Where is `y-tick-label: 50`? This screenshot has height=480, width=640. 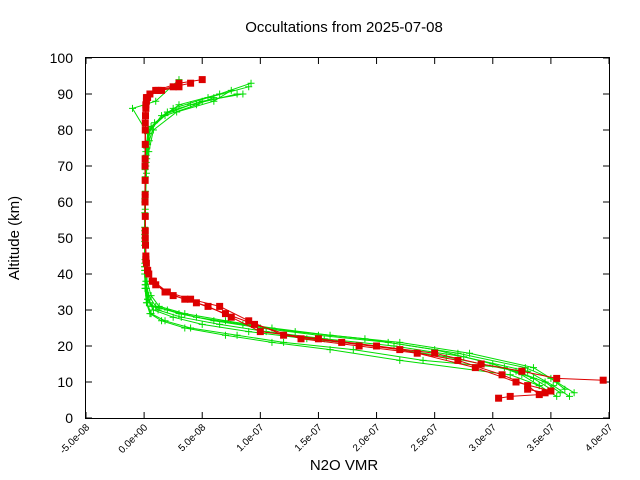
y-tick-label: 50 is located at coordinates (65, 238).